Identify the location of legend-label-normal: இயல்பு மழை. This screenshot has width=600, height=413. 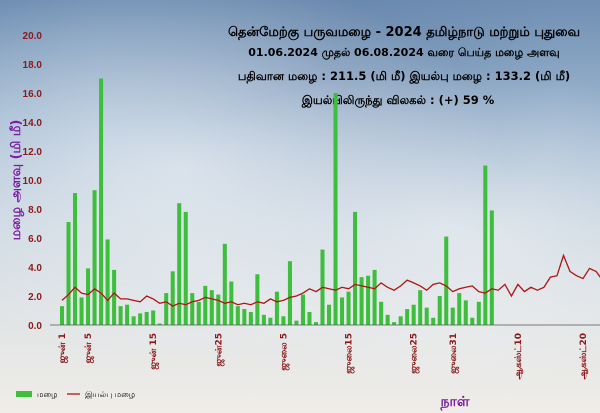
(110, 395).